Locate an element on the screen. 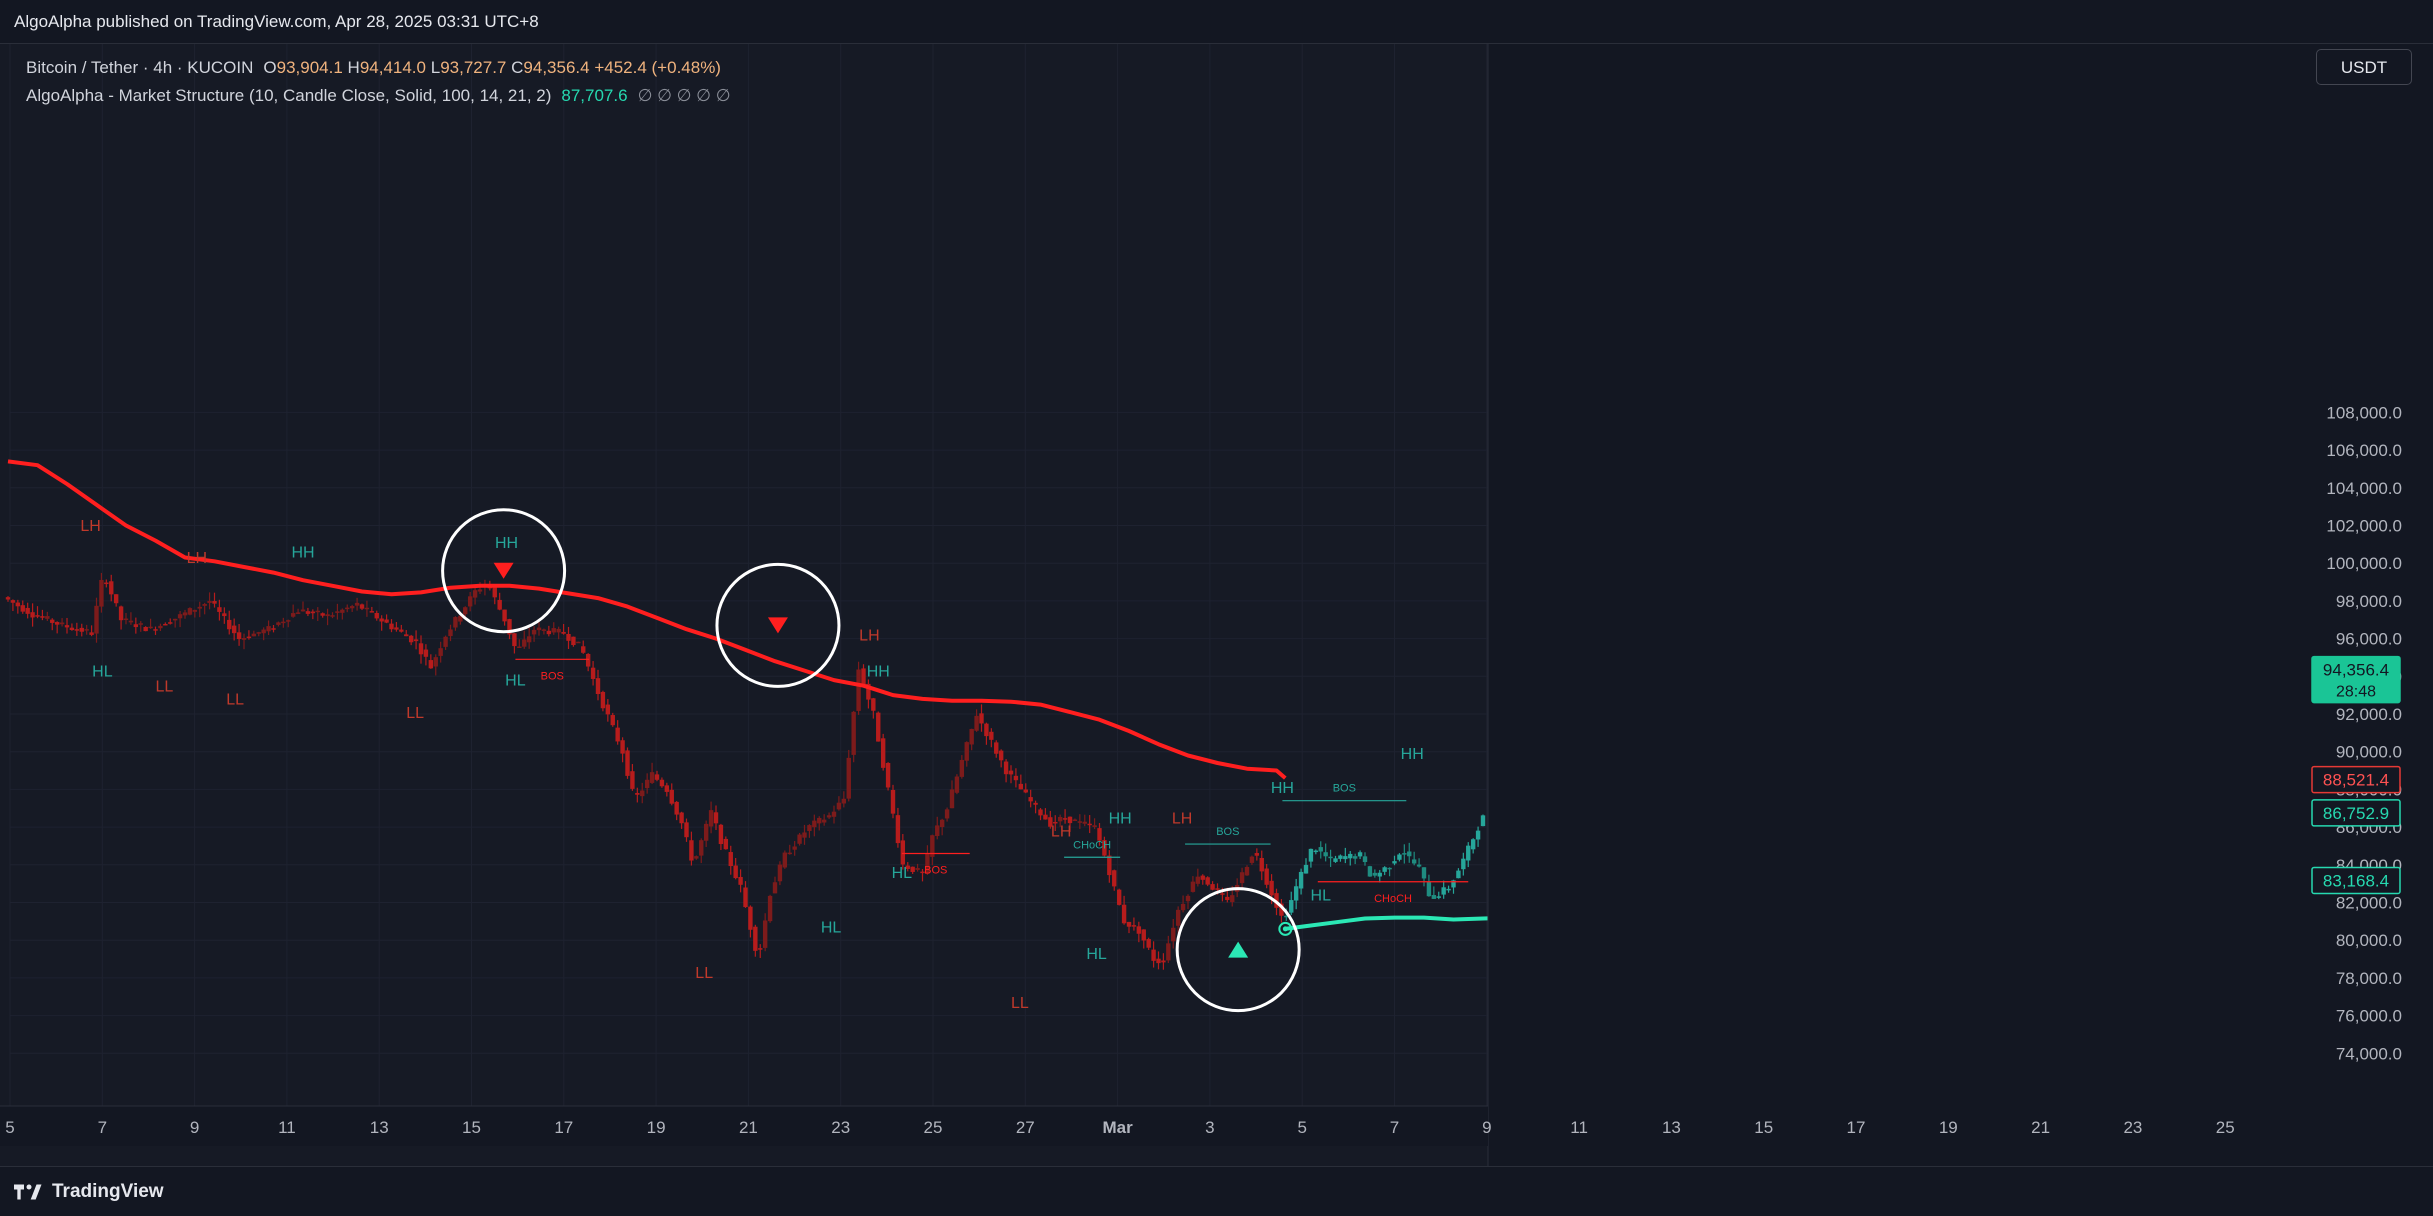 This screenshot has width=2433, height=1216. time-tick-label: 19 is located at coordinates (1948, 1127).